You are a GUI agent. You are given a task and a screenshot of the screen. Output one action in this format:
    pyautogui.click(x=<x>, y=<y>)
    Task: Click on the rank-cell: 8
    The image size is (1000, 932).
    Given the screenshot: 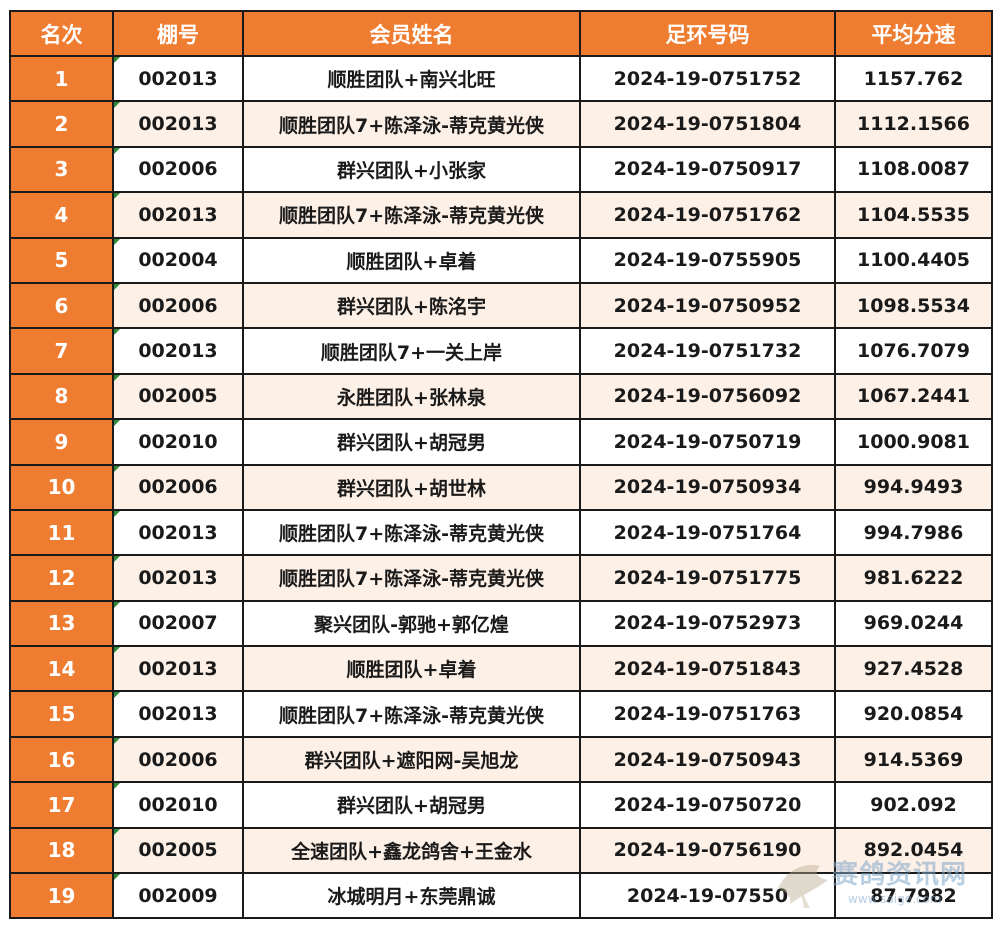 What is the action you would take?
    pyautogui.click(x=61, y=396)
    